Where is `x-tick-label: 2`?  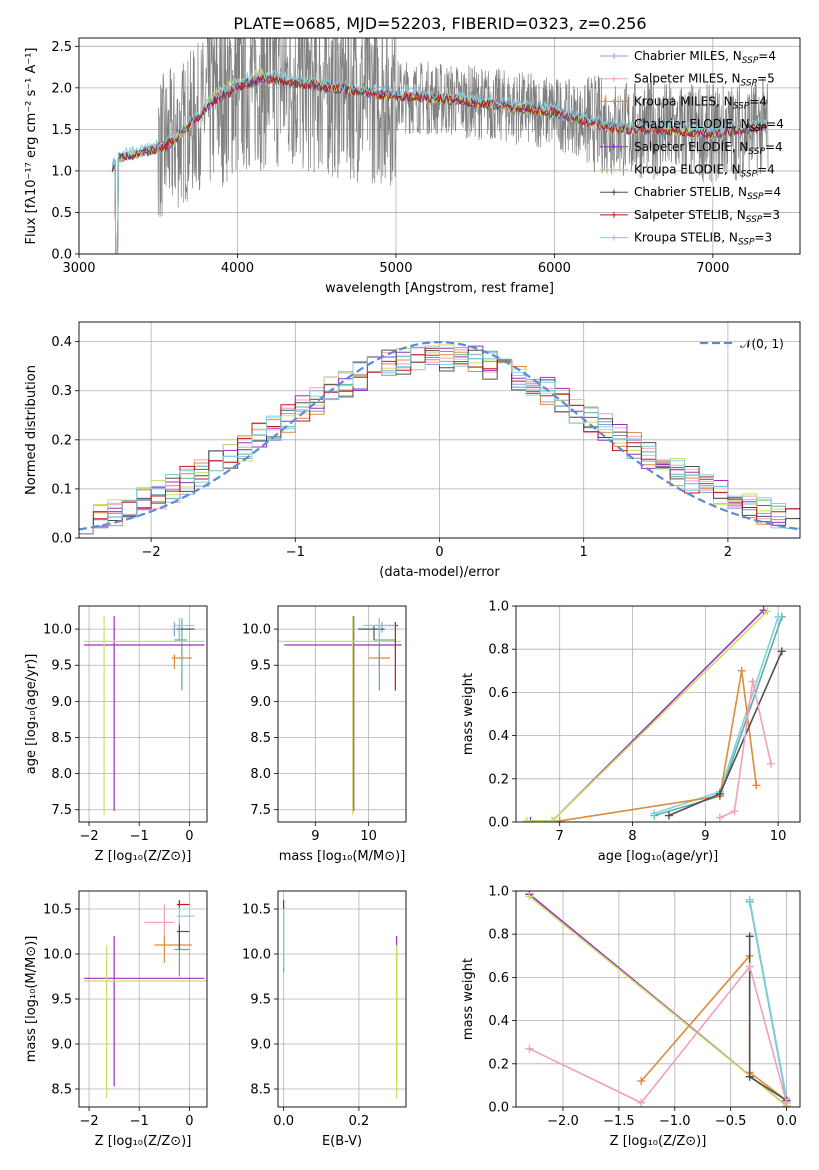 x-tick-label: 2 is located at coordinates (728, 552).